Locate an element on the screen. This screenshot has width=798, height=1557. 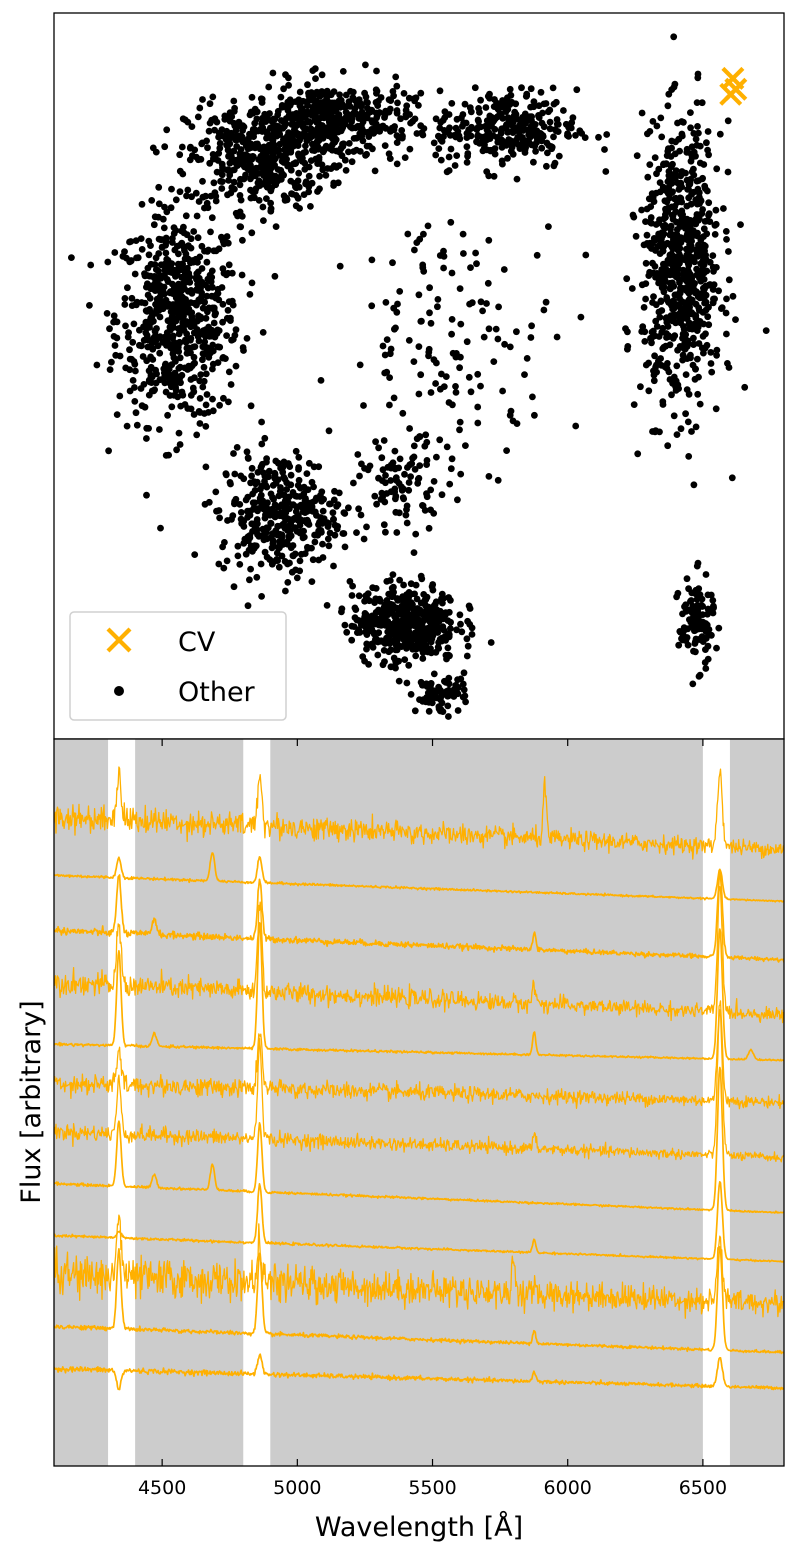
x-tick-label: 6000 is located at coordinates (568, 1488).